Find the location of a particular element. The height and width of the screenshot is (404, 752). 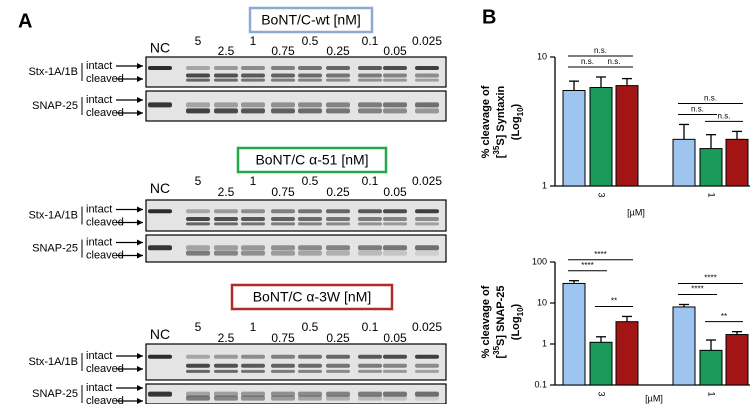

y-axis-label: % cleavage of [35S] SNAP-25 (Log10) is located at coordinates (502, 321).